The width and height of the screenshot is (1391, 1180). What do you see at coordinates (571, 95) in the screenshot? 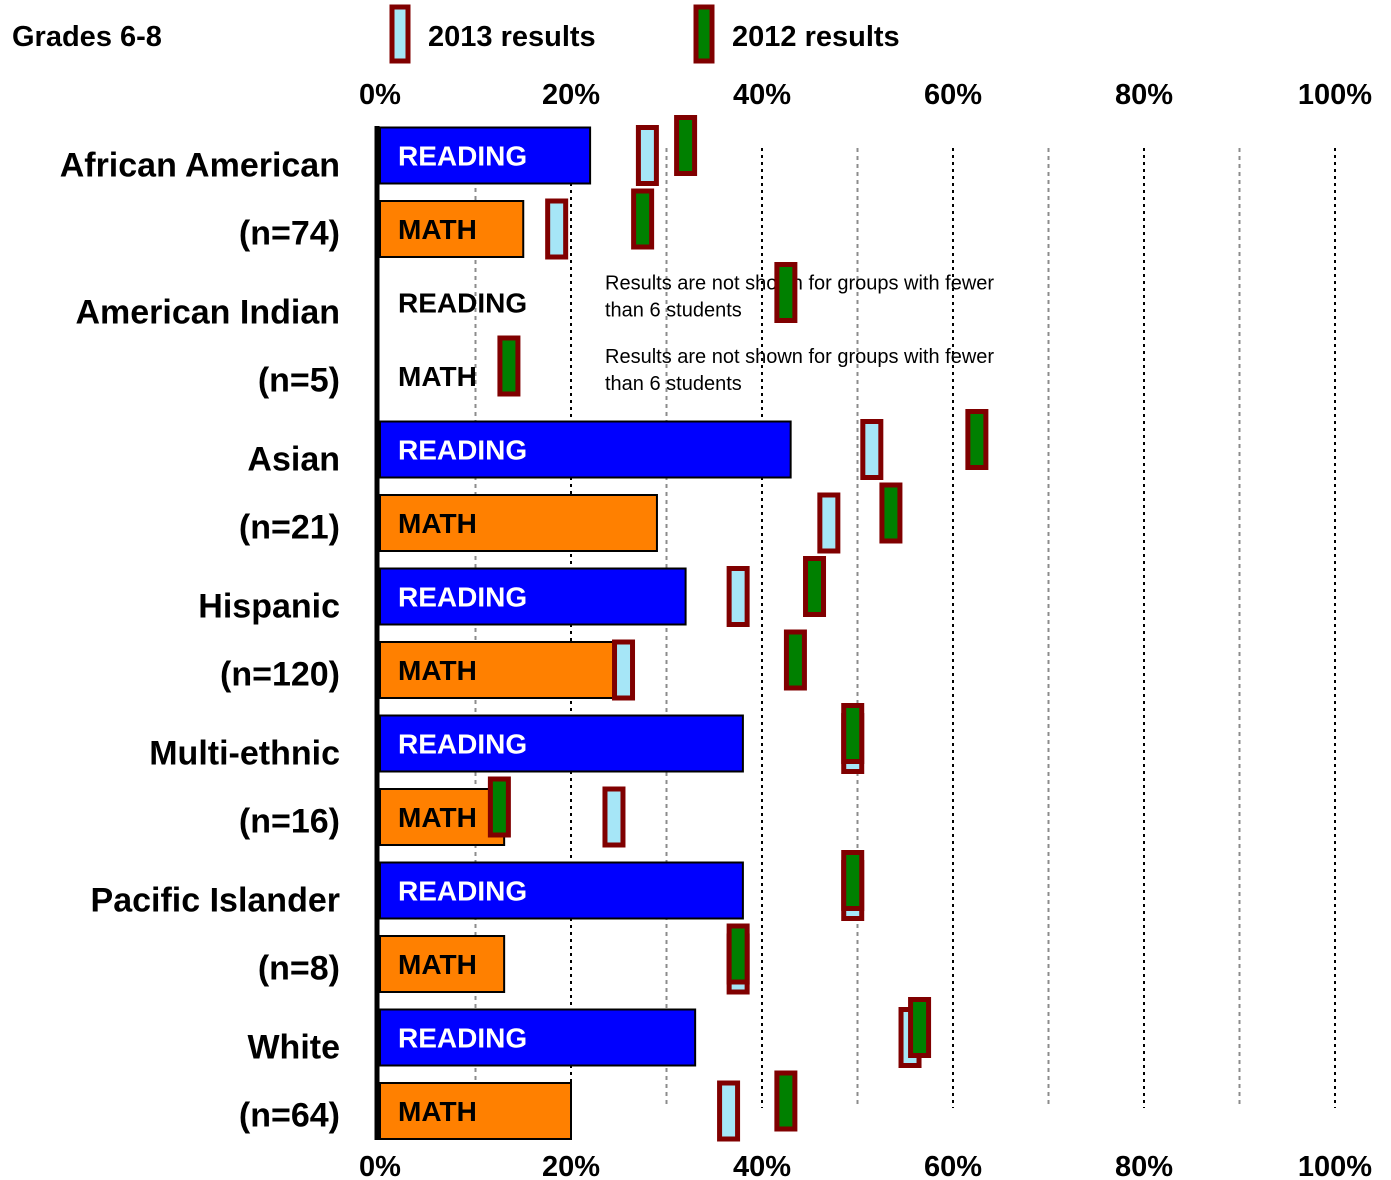
I see `x-tick-label-top: 20%` at bounding box center [571, 95].